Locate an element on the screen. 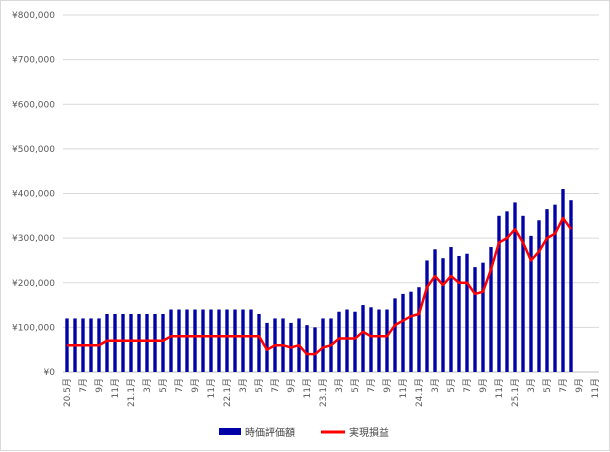  y-tick-label: ¥0 is located at coordinates (50, 373).